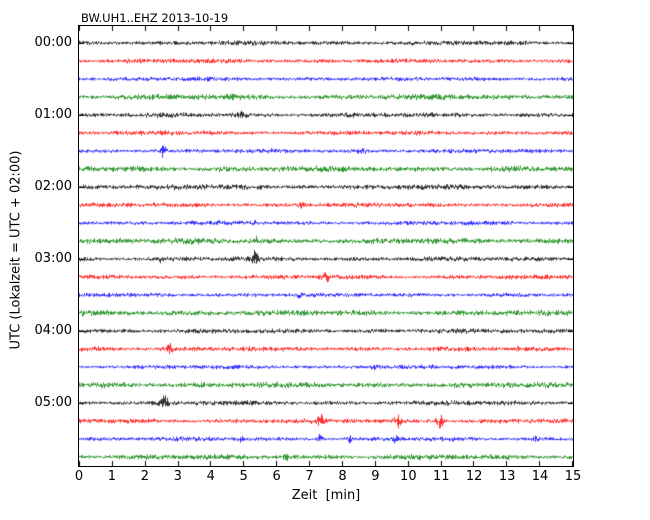 This screenshot has width=650, height=520. What do you see at coordinates (342, 476) in the screenshot?
I see `x-tick-label: 8` at bounding box center [342, 476].